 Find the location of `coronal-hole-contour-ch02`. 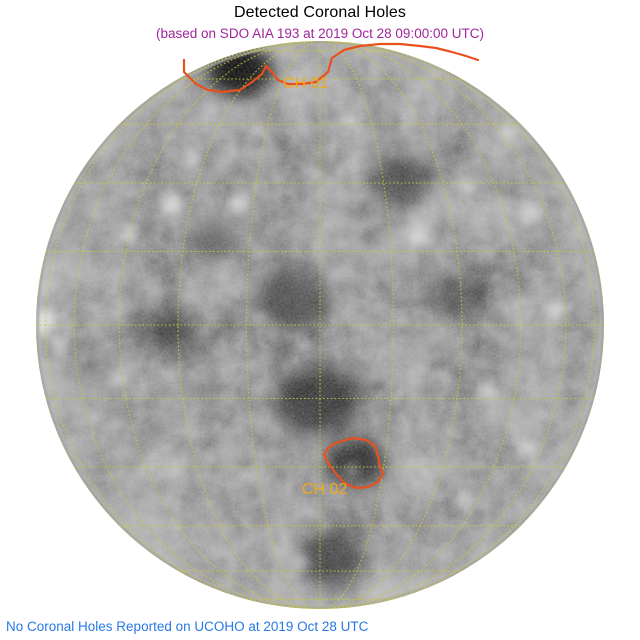

coronal-hole-contour-ch02 is located at coordinates (353, 463).